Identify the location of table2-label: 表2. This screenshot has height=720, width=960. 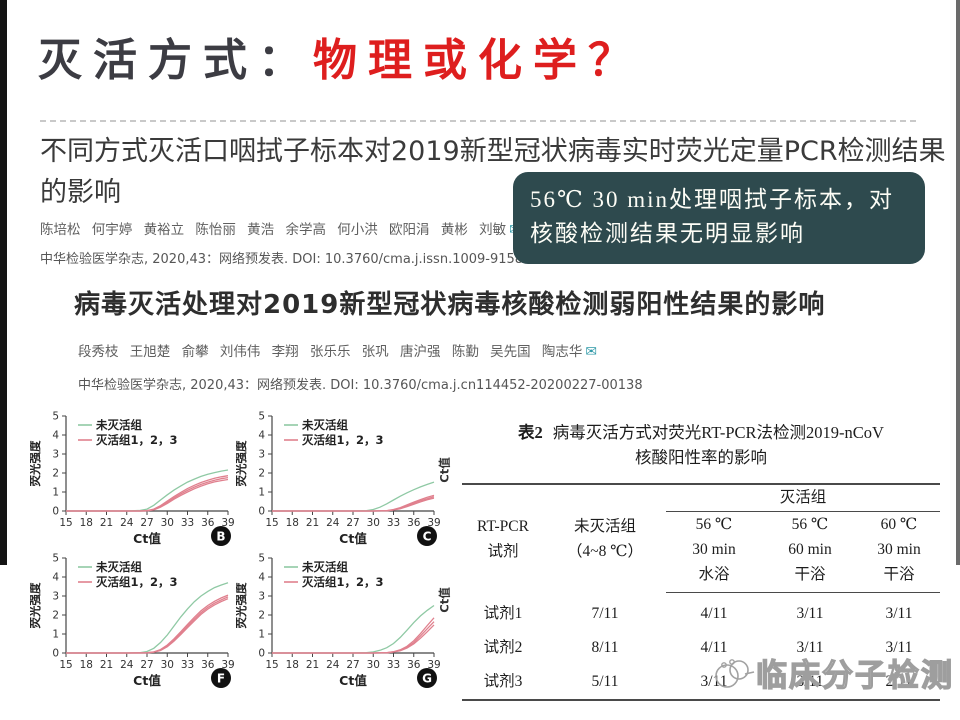
(530, 432).